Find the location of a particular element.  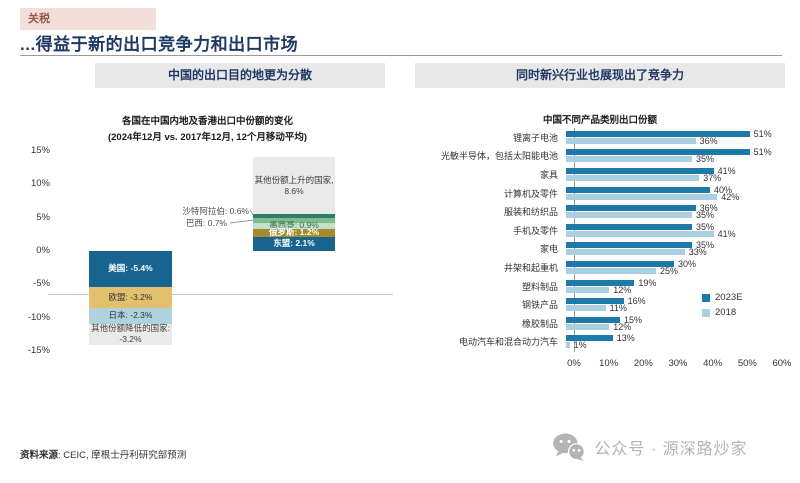

legend-label: 2018 is located at coordinates (726, 312).